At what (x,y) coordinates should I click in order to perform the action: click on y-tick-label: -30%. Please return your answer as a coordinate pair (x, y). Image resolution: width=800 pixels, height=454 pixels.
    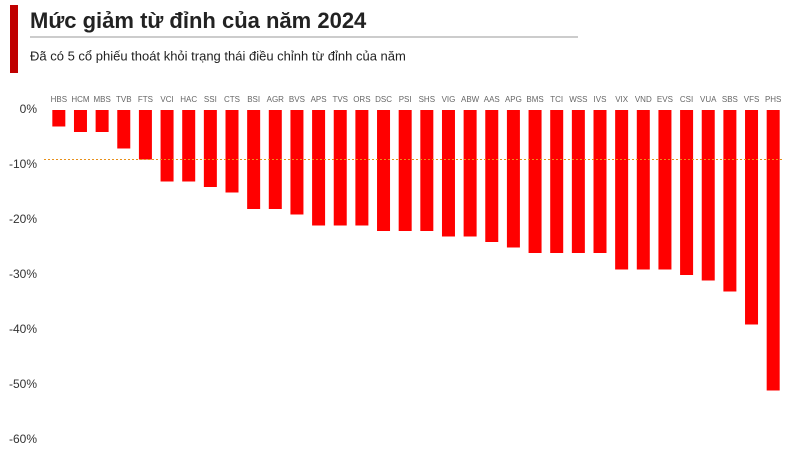
    Looking at the image, I should click on (23, 274).